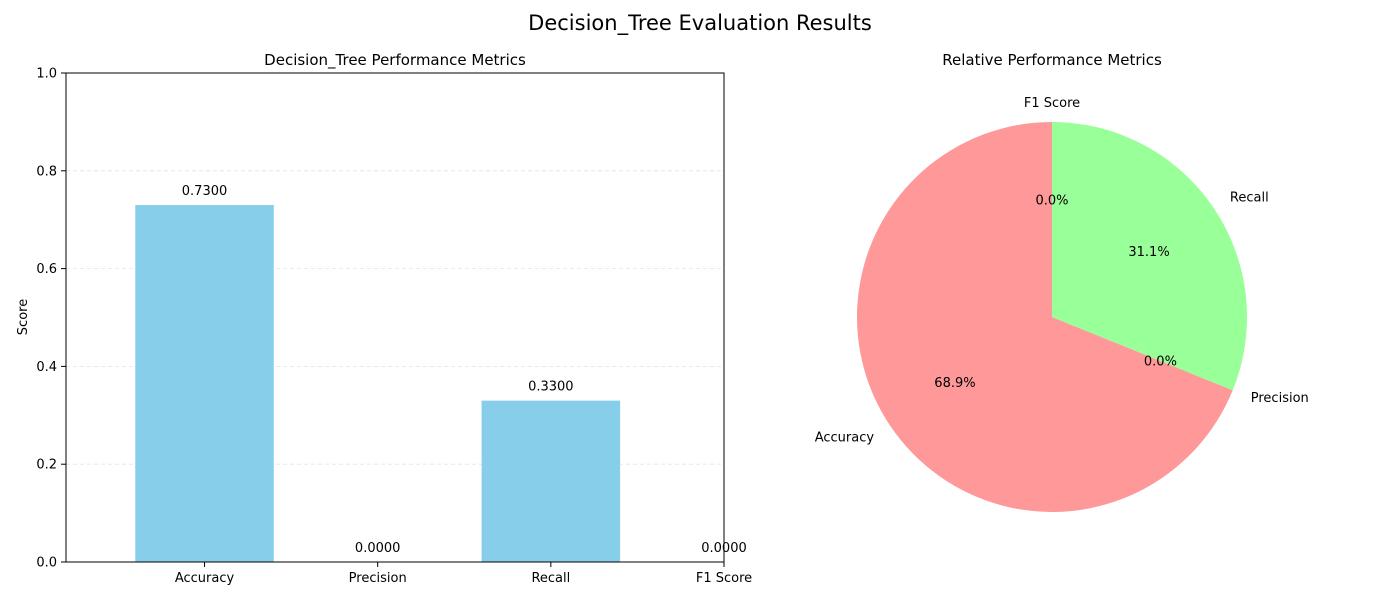  What do you see at coordinates (1148, 252) in the screenshot?
I see `pie-percent-label: 31.1%` at bounding box center [1148, 252].